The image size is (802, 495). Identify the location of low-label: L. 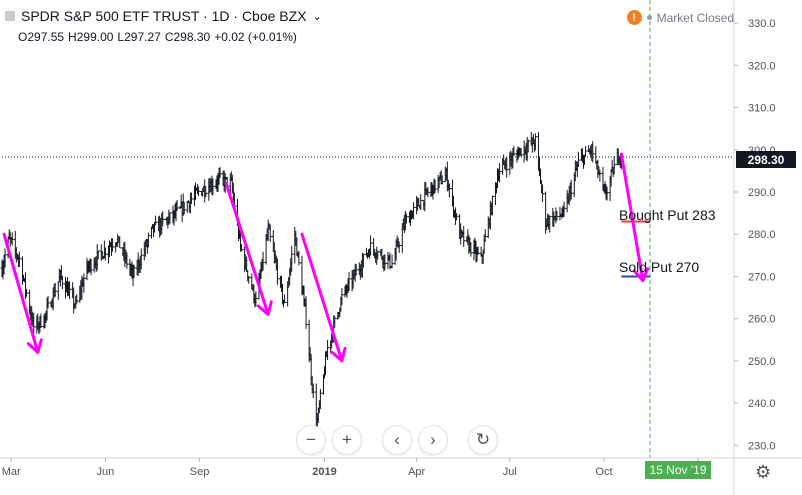
(121, 37).